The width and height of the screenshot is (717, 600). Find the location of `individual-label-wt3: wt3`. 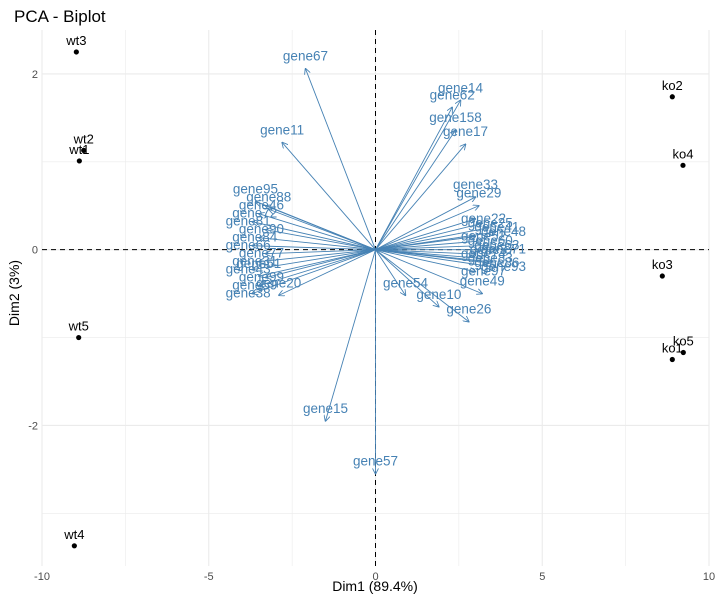

individual-label-wt3: wt3 is located at coordinates (75, 40).